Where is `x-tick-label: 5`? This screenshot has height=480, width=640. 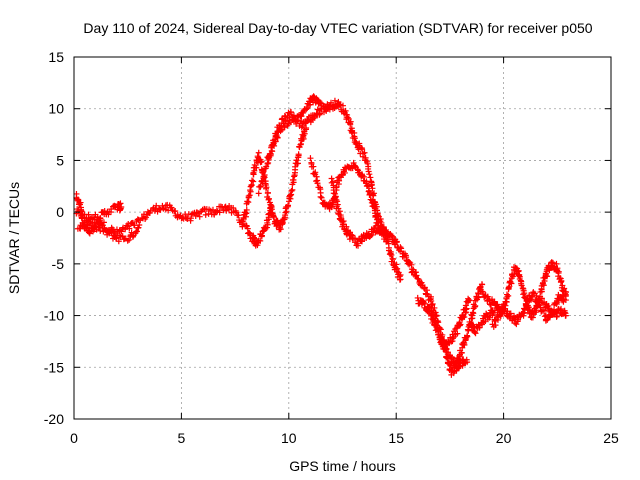
x-tick-label: 5 is located at coordinates (182, 438).